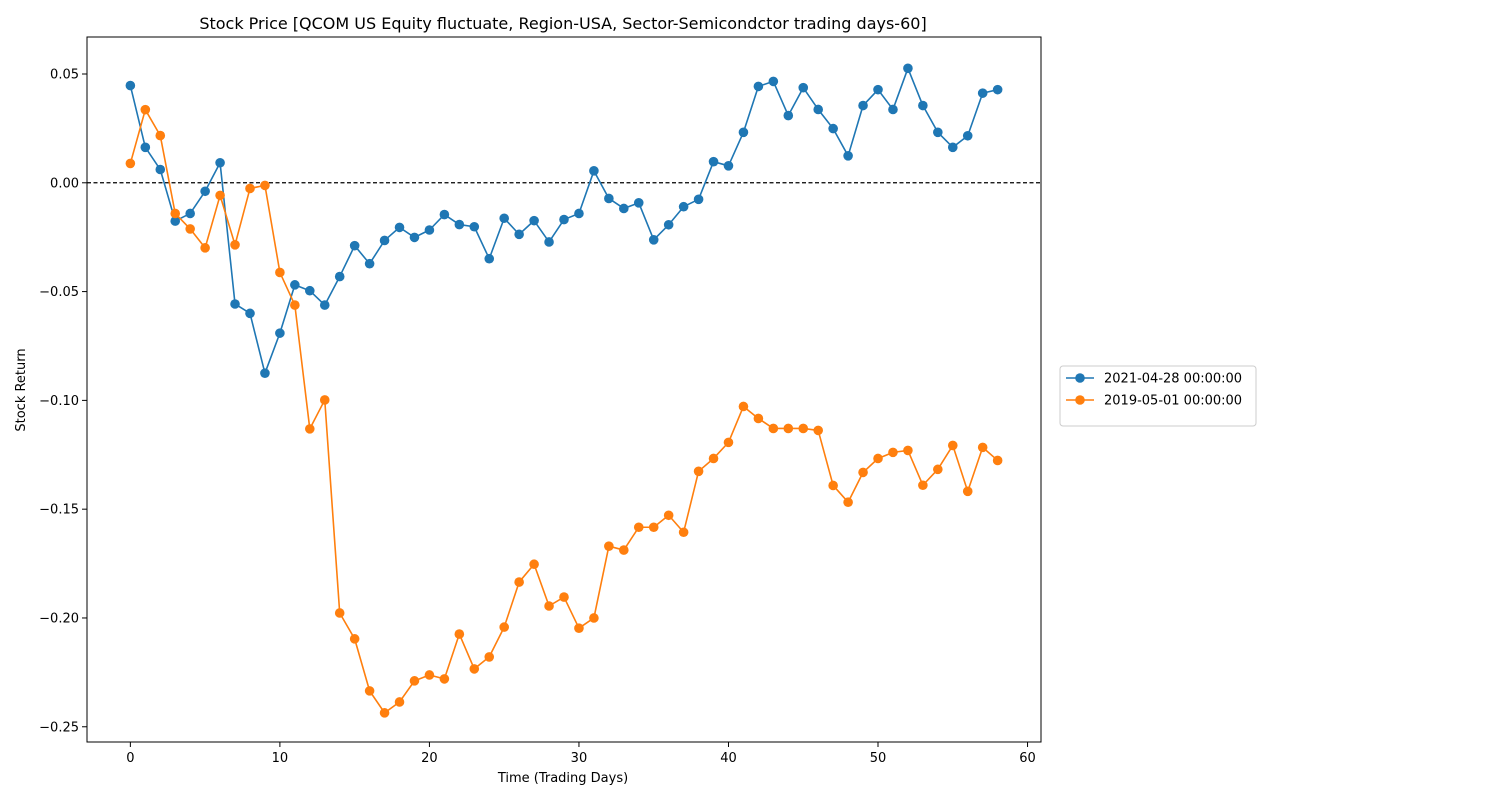 Image resolution: width=1500 pixels, height=800 pixels. Describe the element at coordinates (59, 292) in the screenshot. I see `y-tick-label: −0.05` at that location.